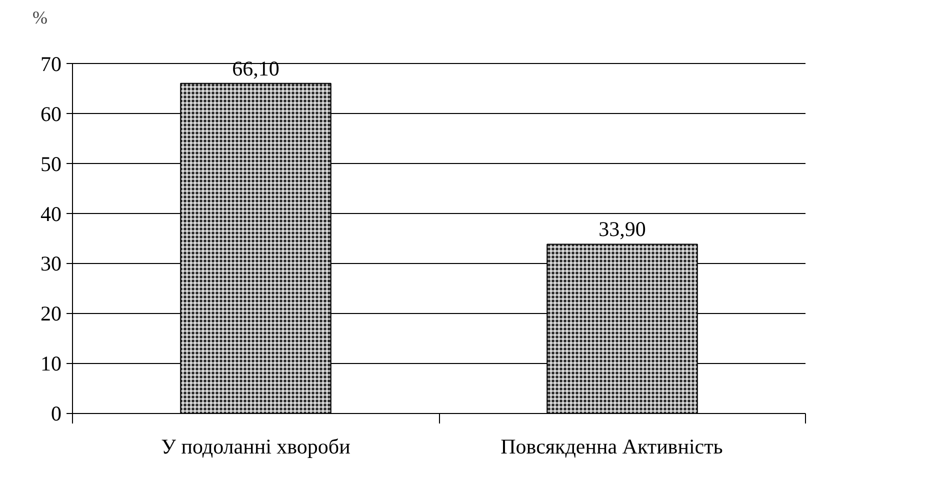  What do you see at coordinates (255, 446) in the screenshot?
I see `x-tick-label: У подоланні хвороби` at bounding box center [255, 446].